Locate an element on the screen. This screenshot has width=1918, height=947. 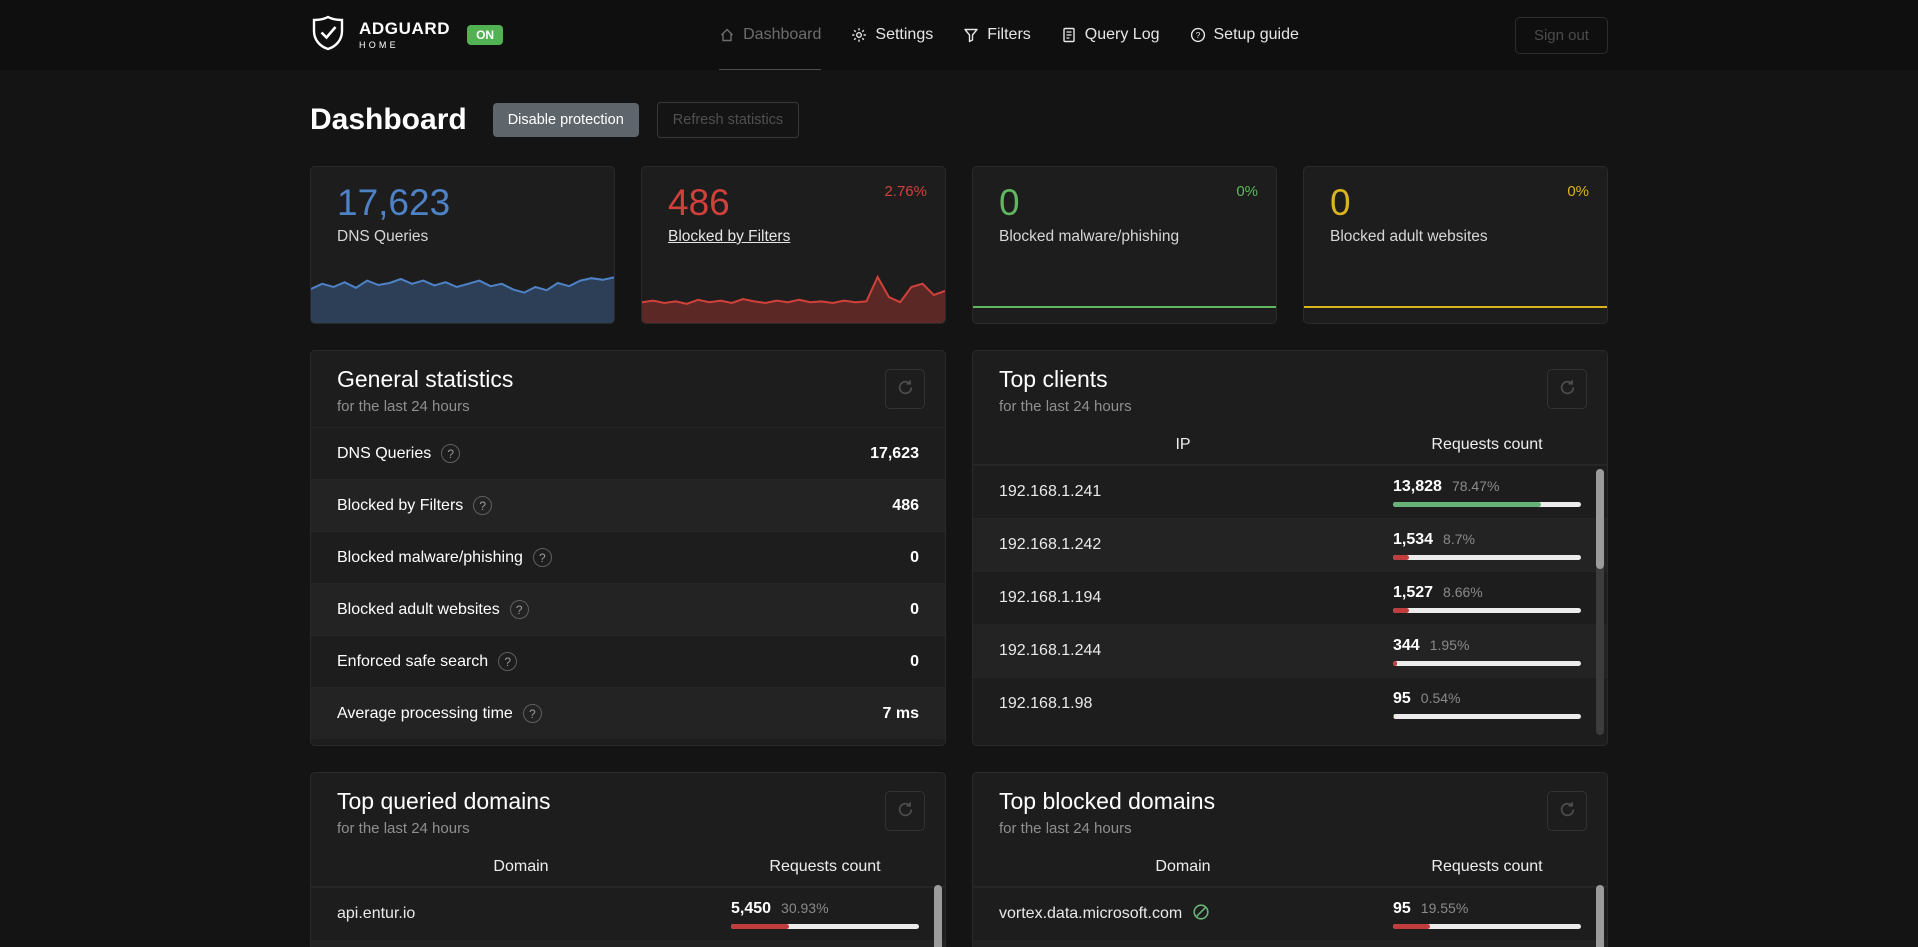
client-ip: 192.168.1.194 is located at coordinates (1050, 597).